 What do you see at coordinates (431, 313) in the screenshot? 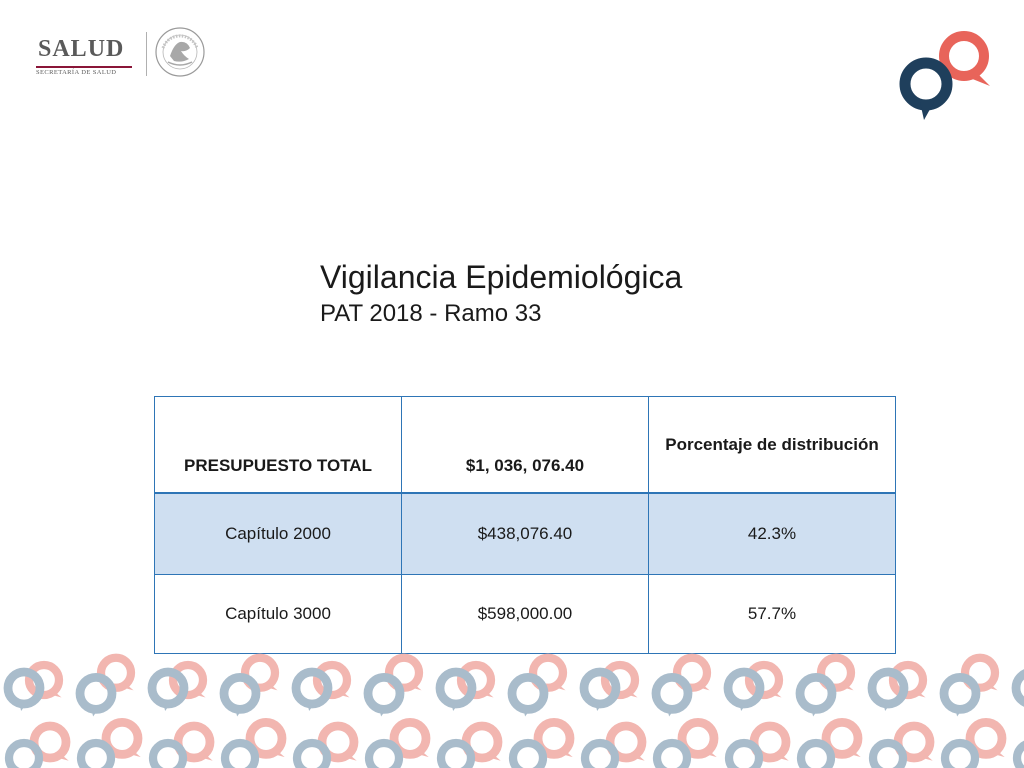
I see `slide-subtitle: PAT 2018 - Ramo 33` at bounding box center [431, 313].